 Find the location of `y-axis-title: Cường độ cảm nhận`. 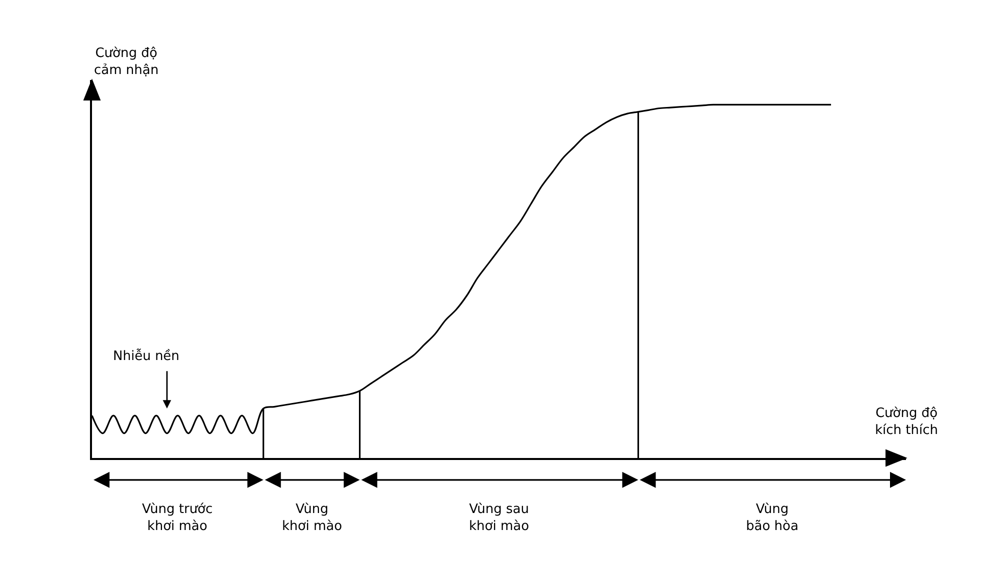

y-axis-title: Cường độ cảm nhận is located at coordinates (126, 62).